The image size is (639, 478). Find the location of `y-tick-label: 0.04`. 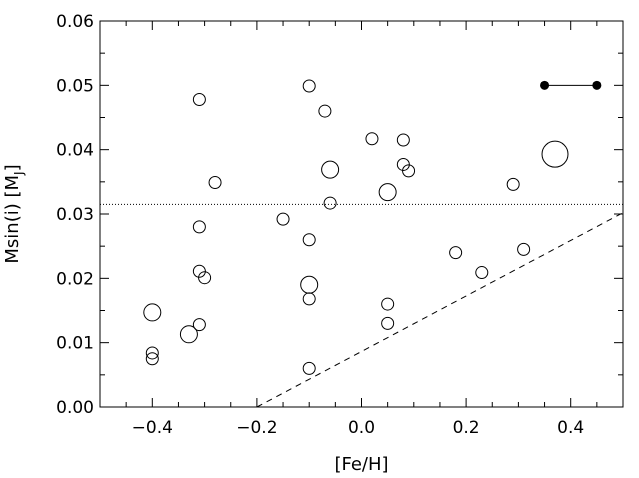

y-tick-label: 0.04 is located at coordinates (75, 151).